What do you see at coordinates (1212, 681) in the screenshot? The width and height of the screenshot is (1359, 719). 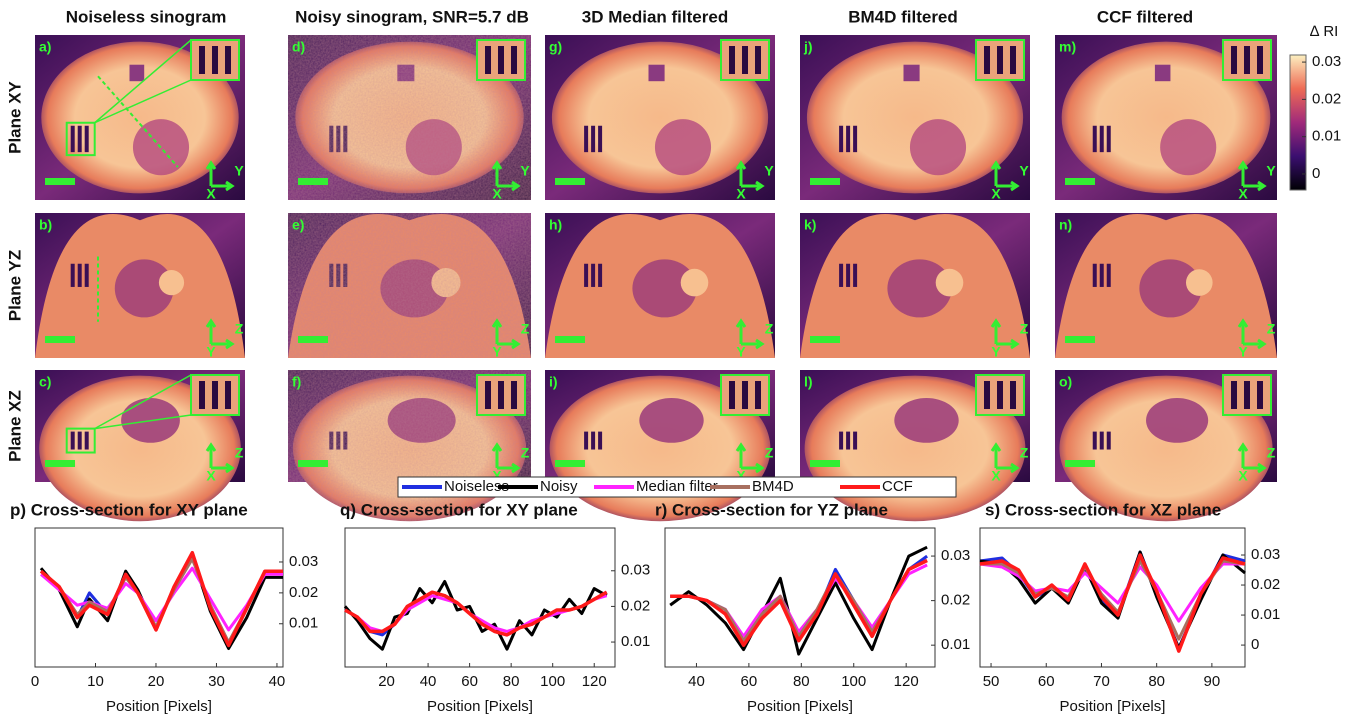 I see `x-tick-label: 90` at bounding box center [1212, 681].